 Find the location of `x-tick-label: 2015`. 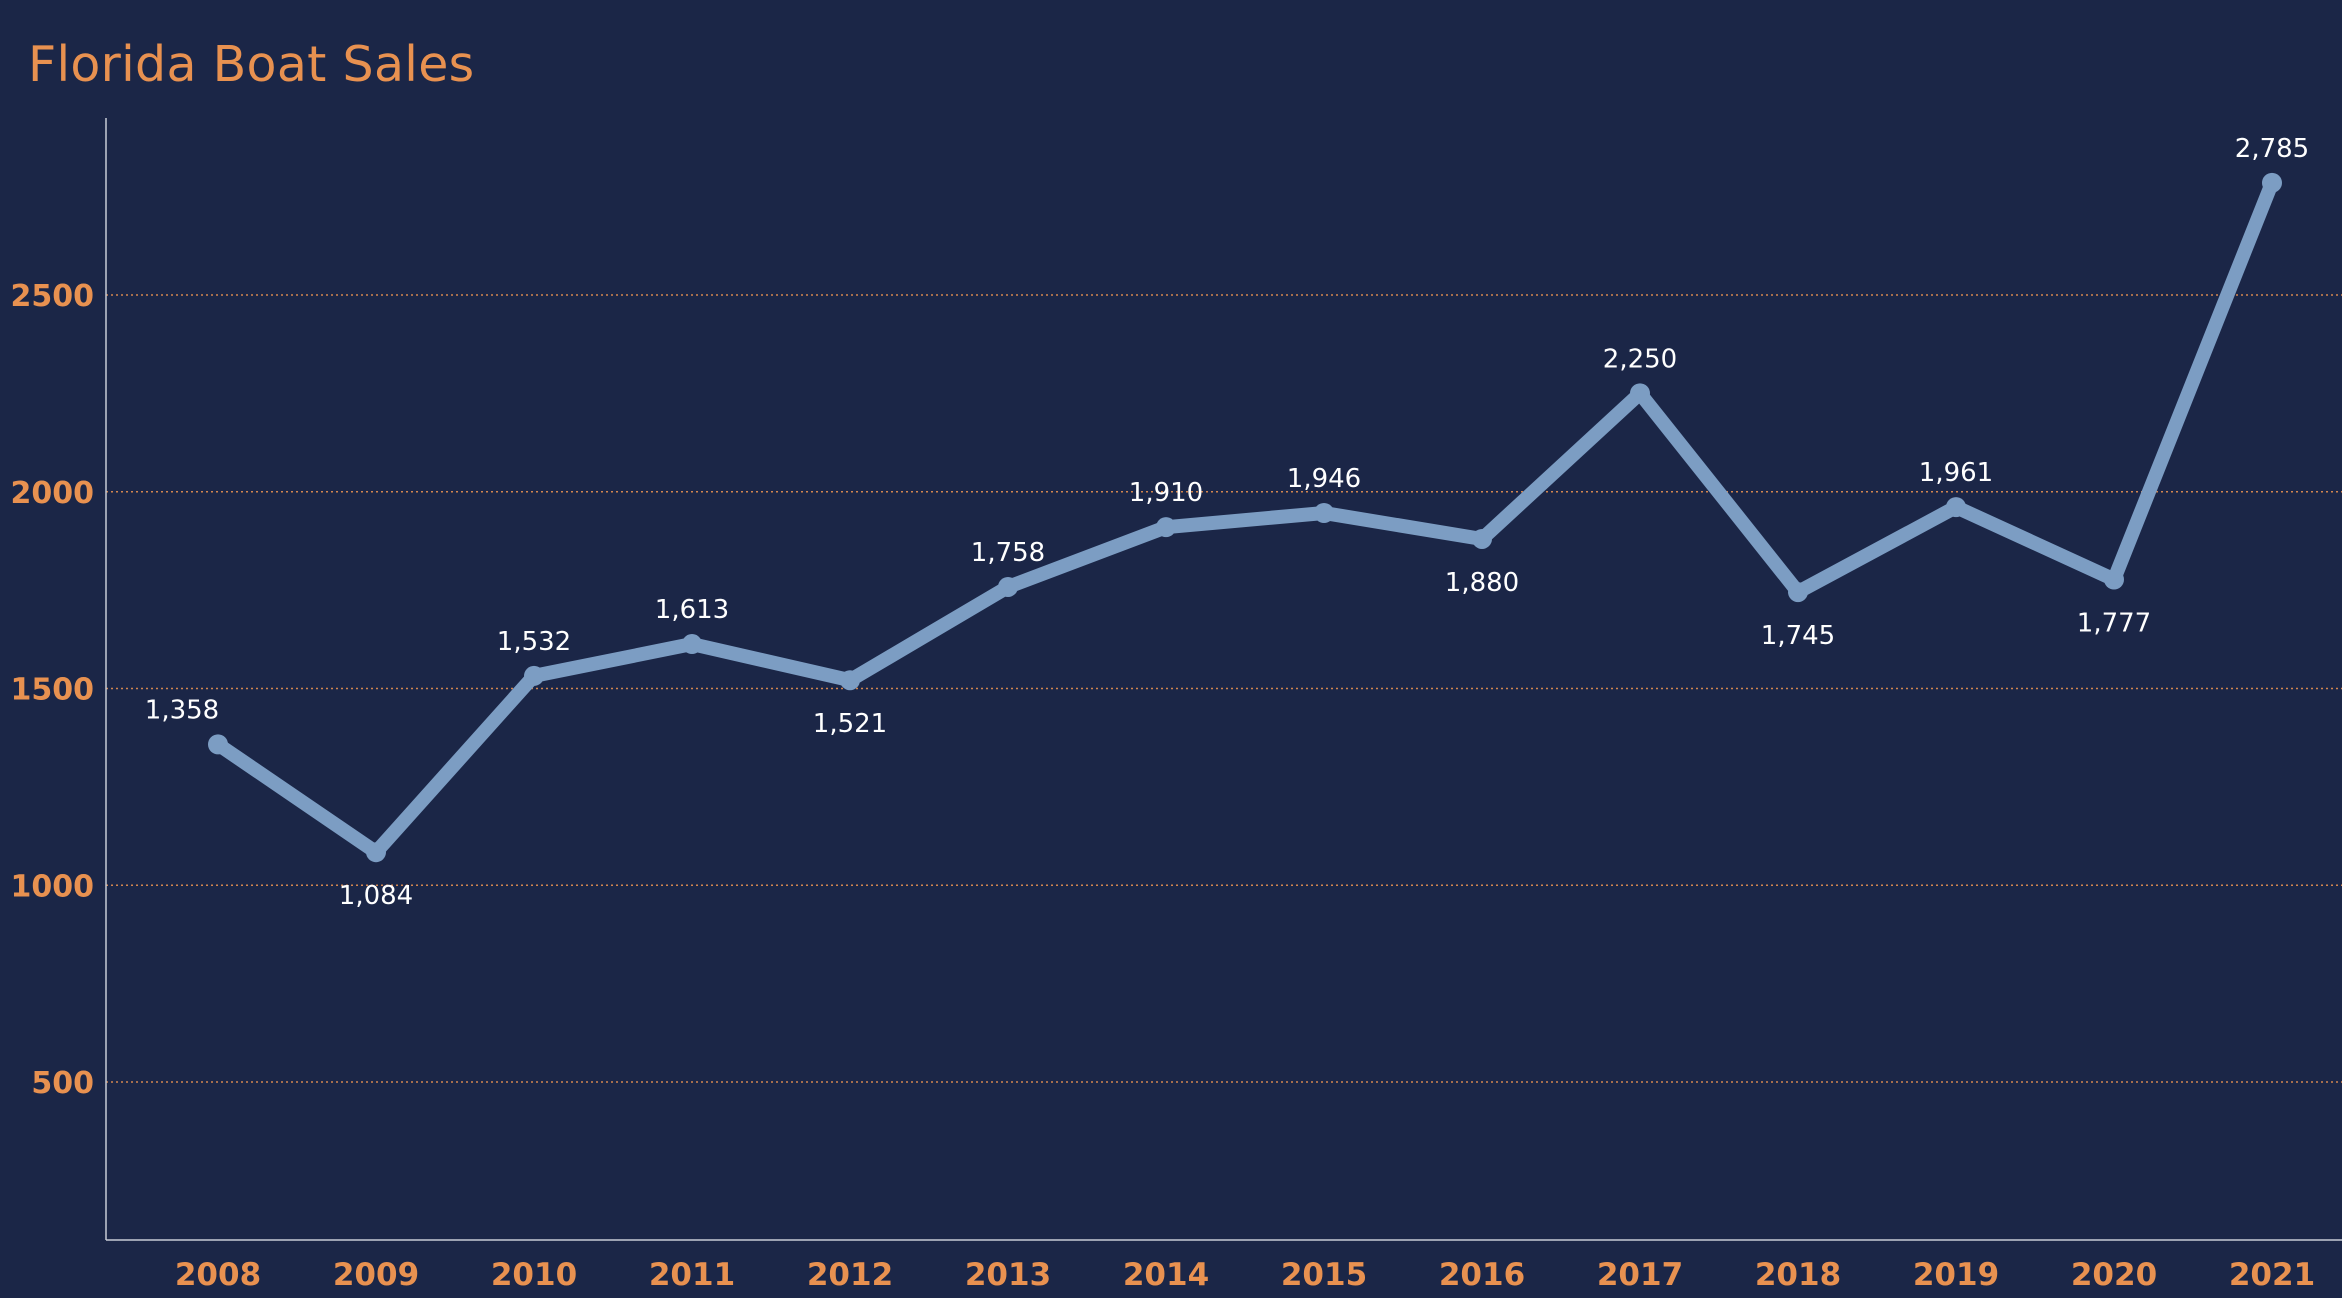

x-tick-label: 2015 is located at coordinates (1324, 1275).